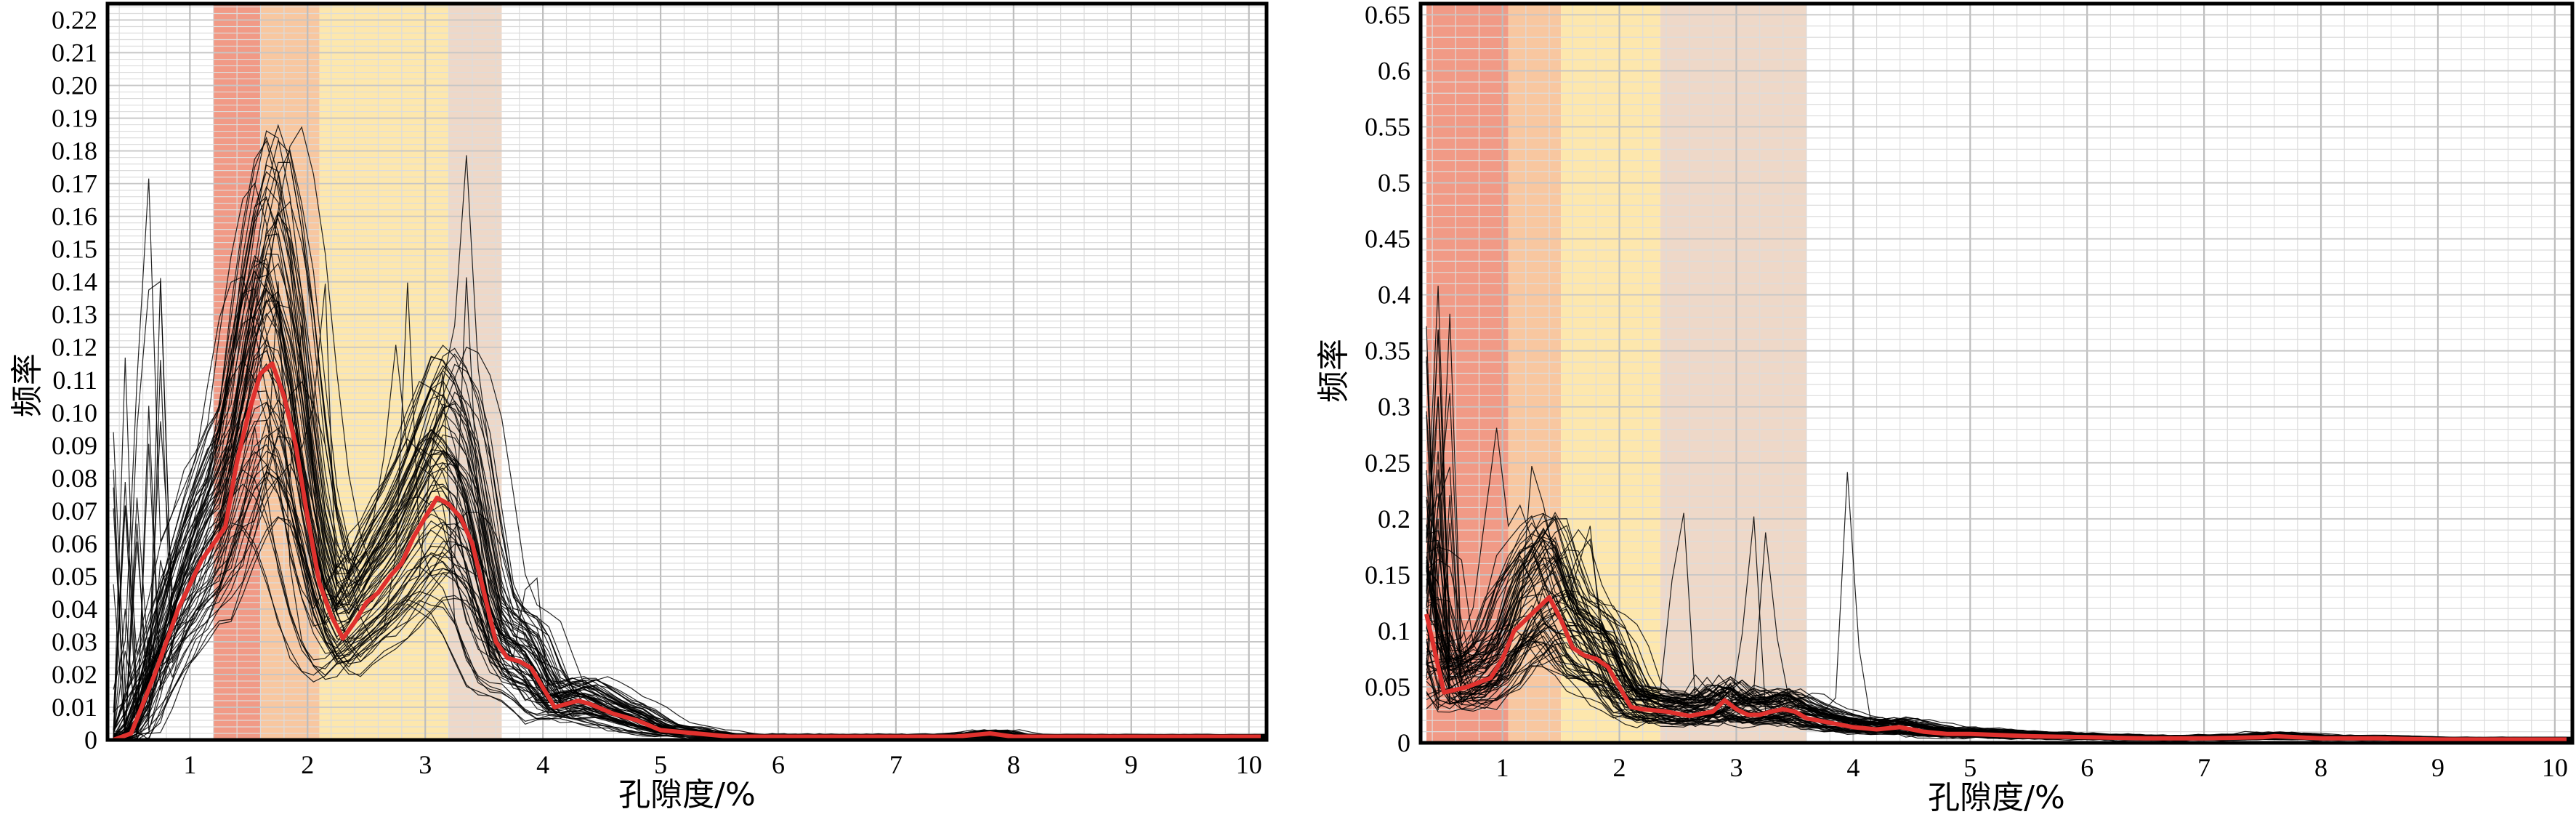  I want to click on y-tick-label: 0.08, so click(75, 478).